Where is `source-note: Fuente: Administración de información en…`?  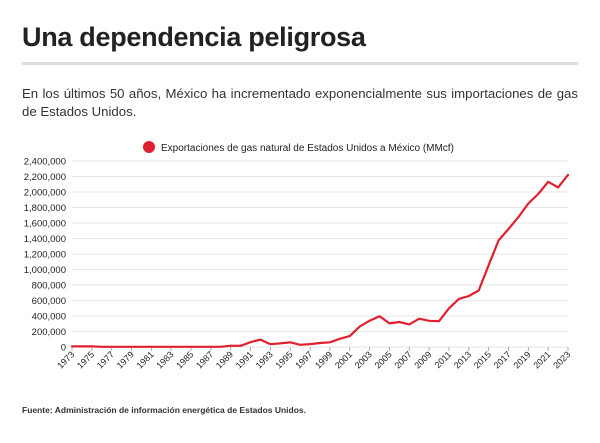 source-note: Fuente: Administración de información en… is located at coordinates (164, 410).